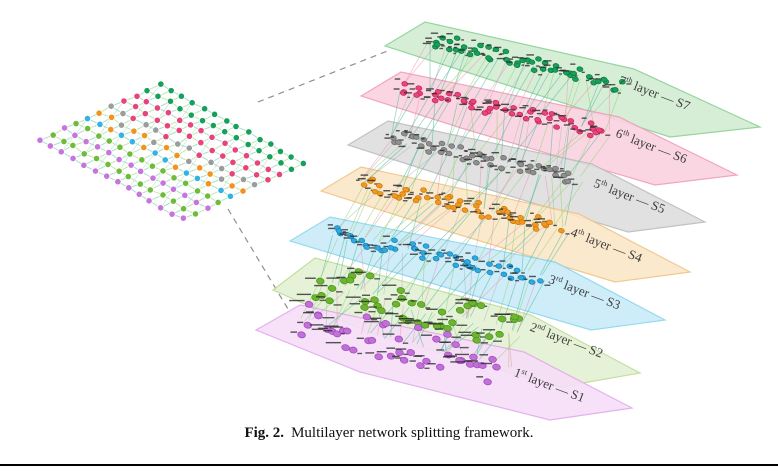  Describe the element at coordinates (439, 255) in the screenshot. I see `layer-band-S3` at that location.